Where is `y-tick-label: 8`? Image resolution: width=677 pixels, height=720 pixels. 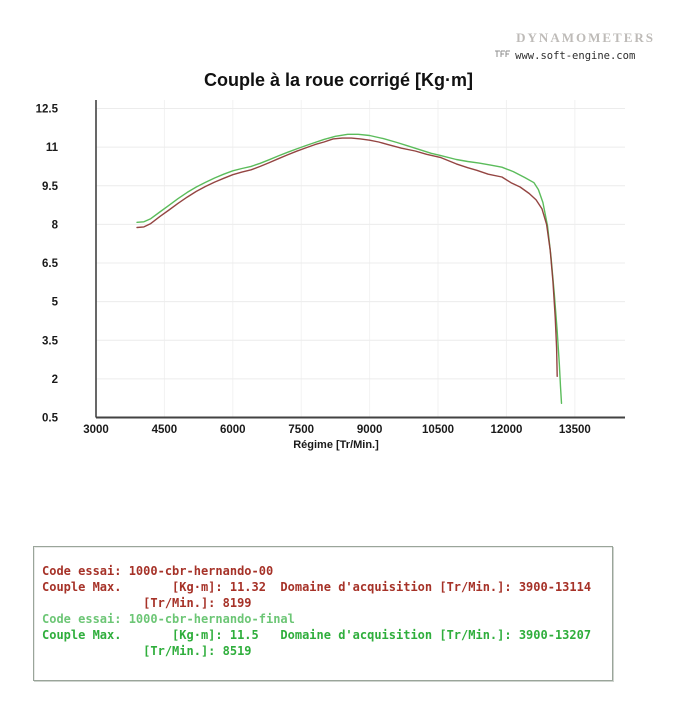 y-tick-label: 8 is located at coordinates (55, 225).